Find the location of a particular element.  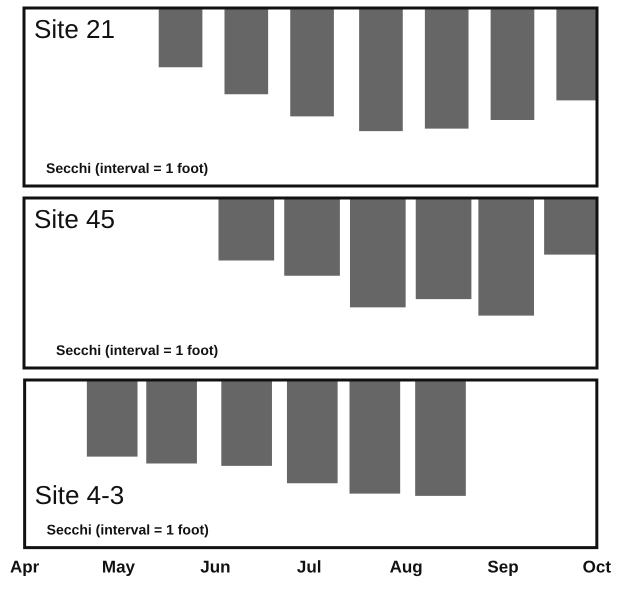

x-tick-label: Aug is located at coordinates (406, 566).